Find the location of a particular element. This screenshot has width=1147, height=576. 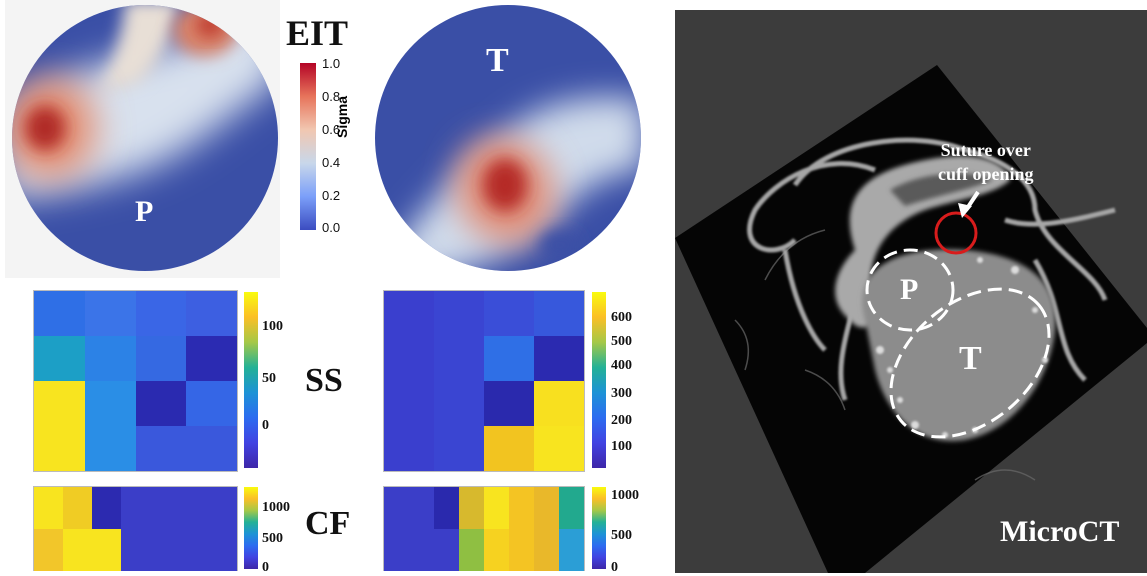

eit-left-panel: P is located at coordinates (142, 139).